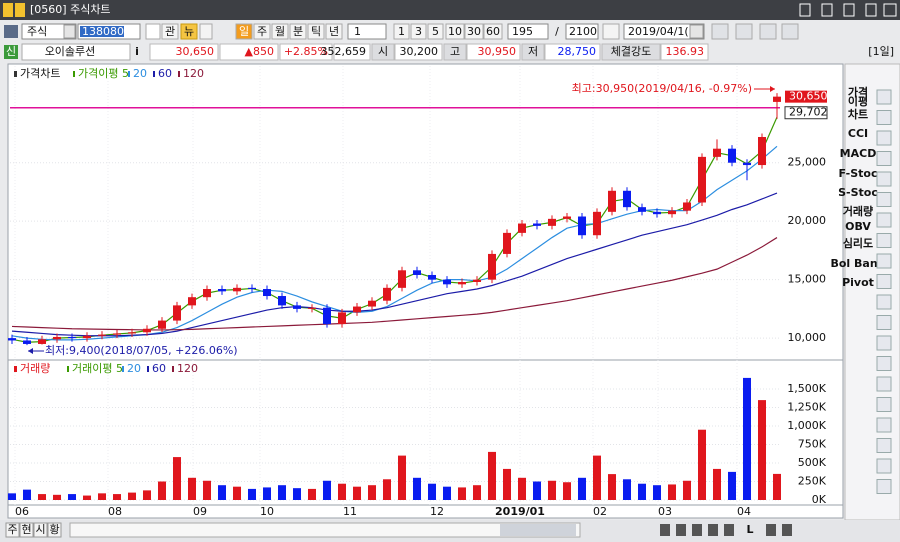 The image size is (900, 542). Describe the element at coordinates (890, 10) in the screenshot. I see `close-button` at that location.